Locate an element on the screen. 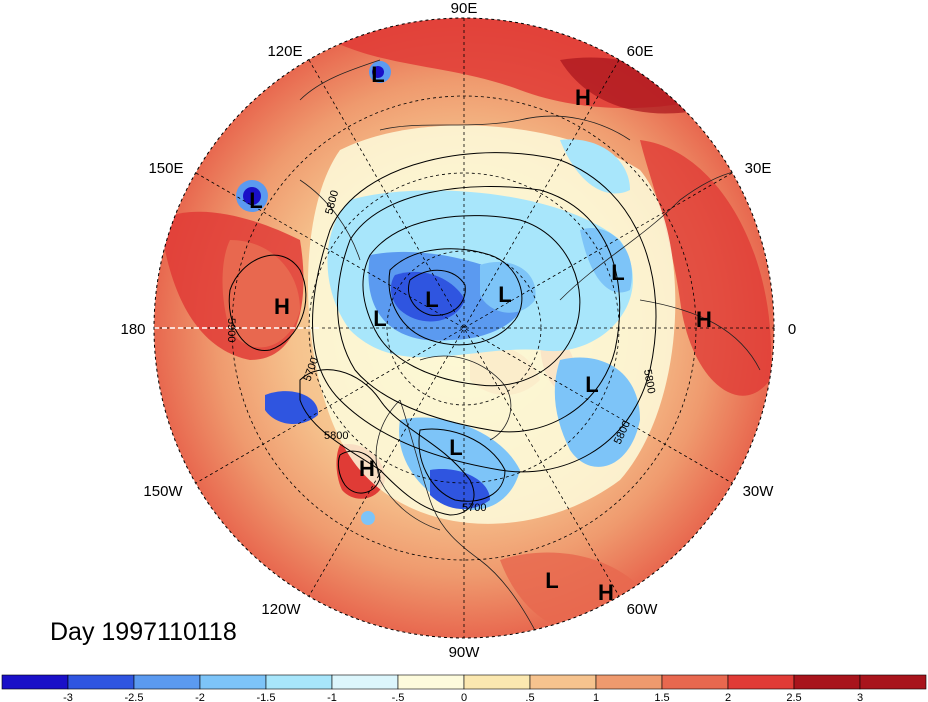  colorbar-tick-label: -1.5 is located at coordinates (266, 697).